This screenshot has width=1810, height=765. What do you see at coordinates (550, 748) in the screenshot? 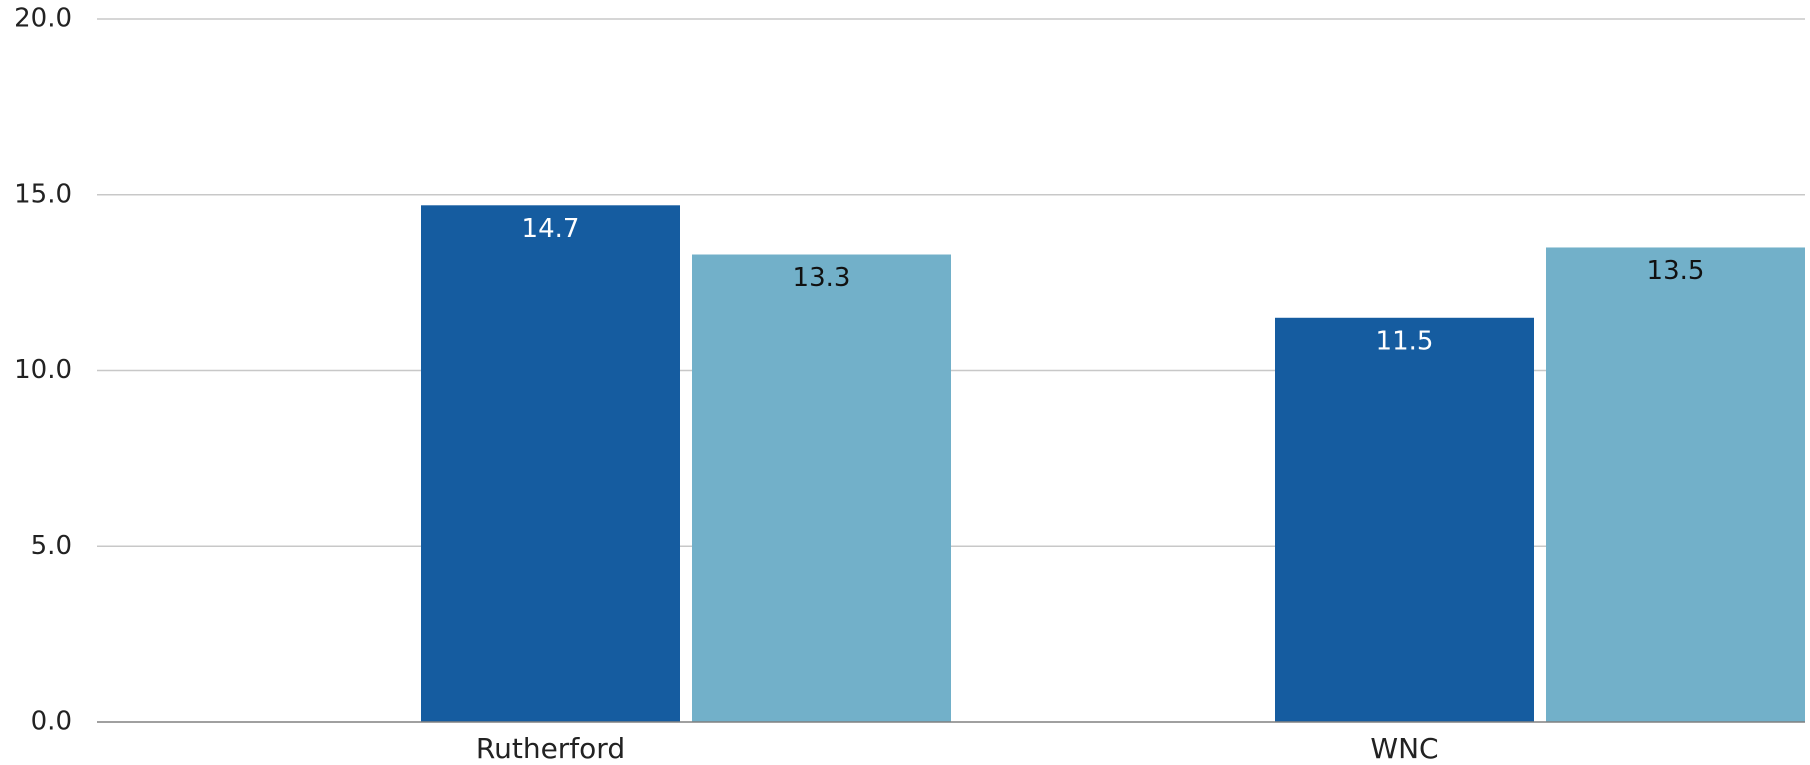
I see `x-category-label: Rutherford` at bounding box center [550, 748].